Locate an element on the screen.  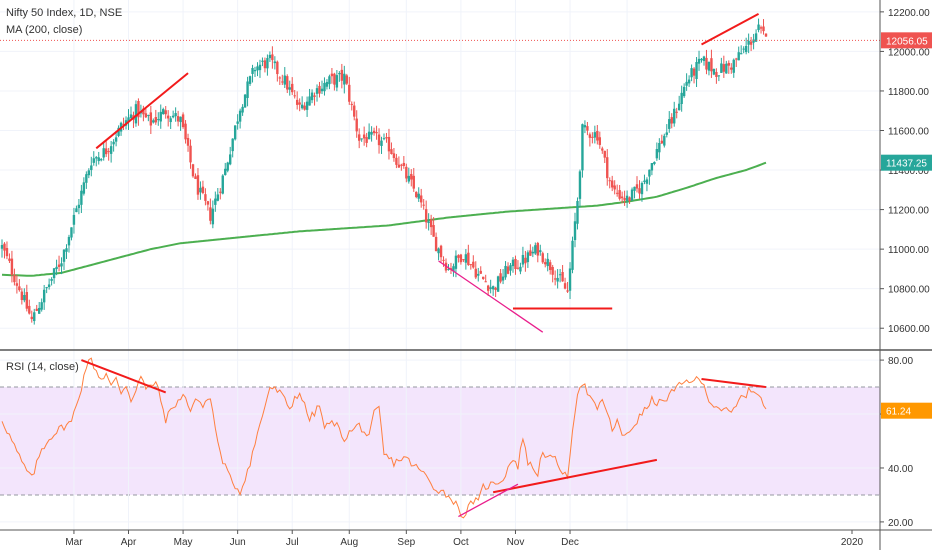
rsi-tick-label: 80.00 is located at coordinates (900, 361).